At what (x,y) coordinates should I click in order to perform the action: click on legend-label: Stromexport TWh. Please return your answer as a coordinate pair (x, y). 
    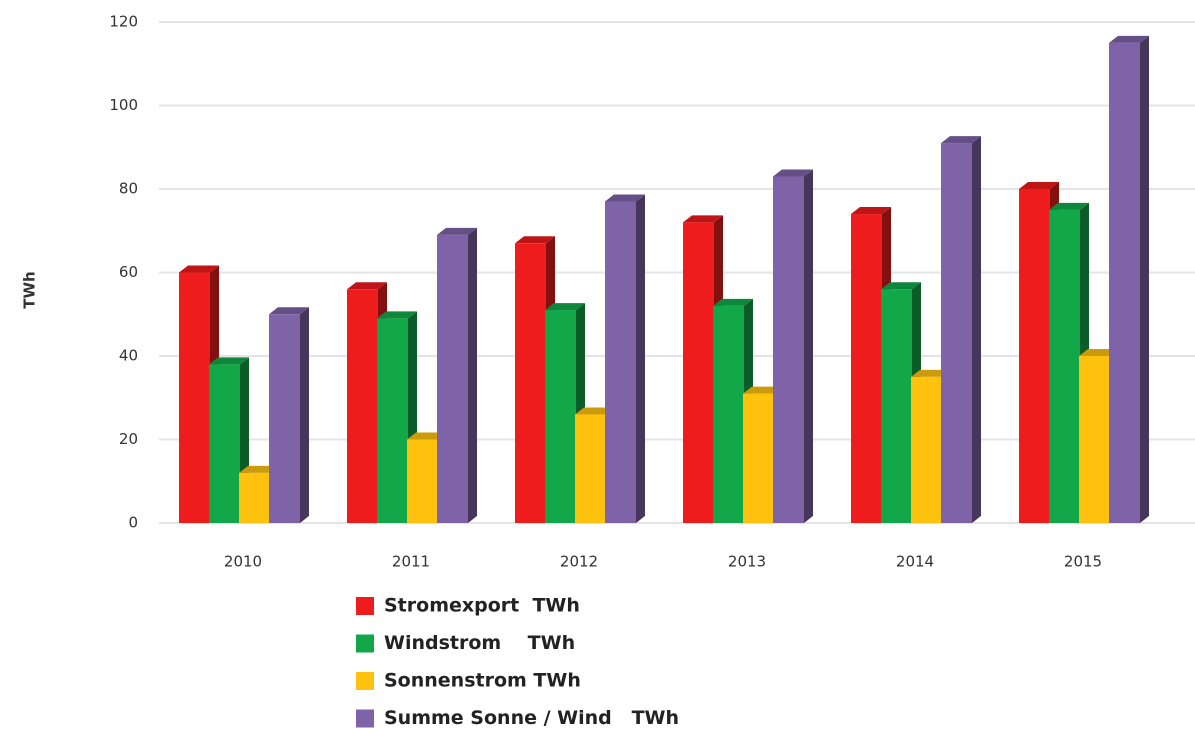
    Looking at the image, I should click on (482, 606).